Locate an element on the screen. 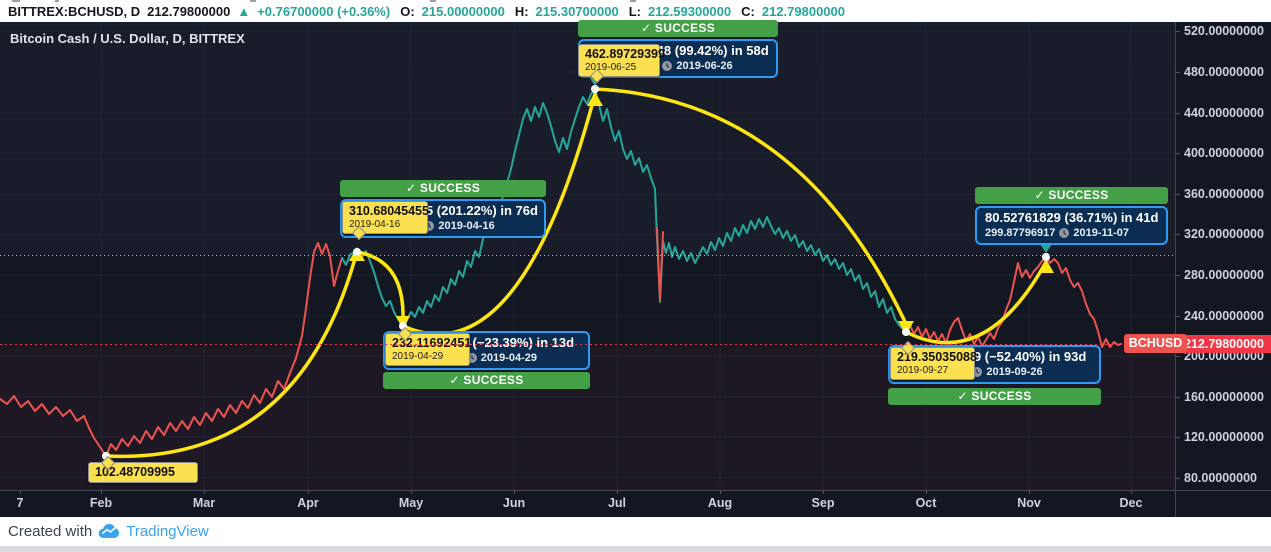  chart-legend-title: Bitcoin Cash / U.S. Dollar, D, BITTREX is located at coordinates (127, 38).